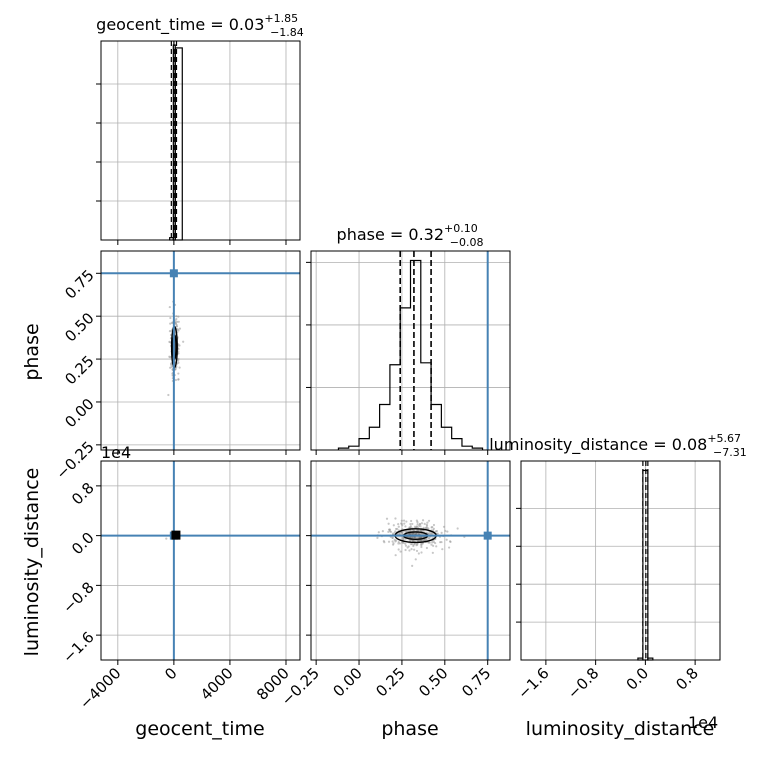  What do you see at coordinates (170, 673) in the screenshot?
I see `scatter-distance-geocent-xticklabel-1: 0` at bounding box center [170, 673].